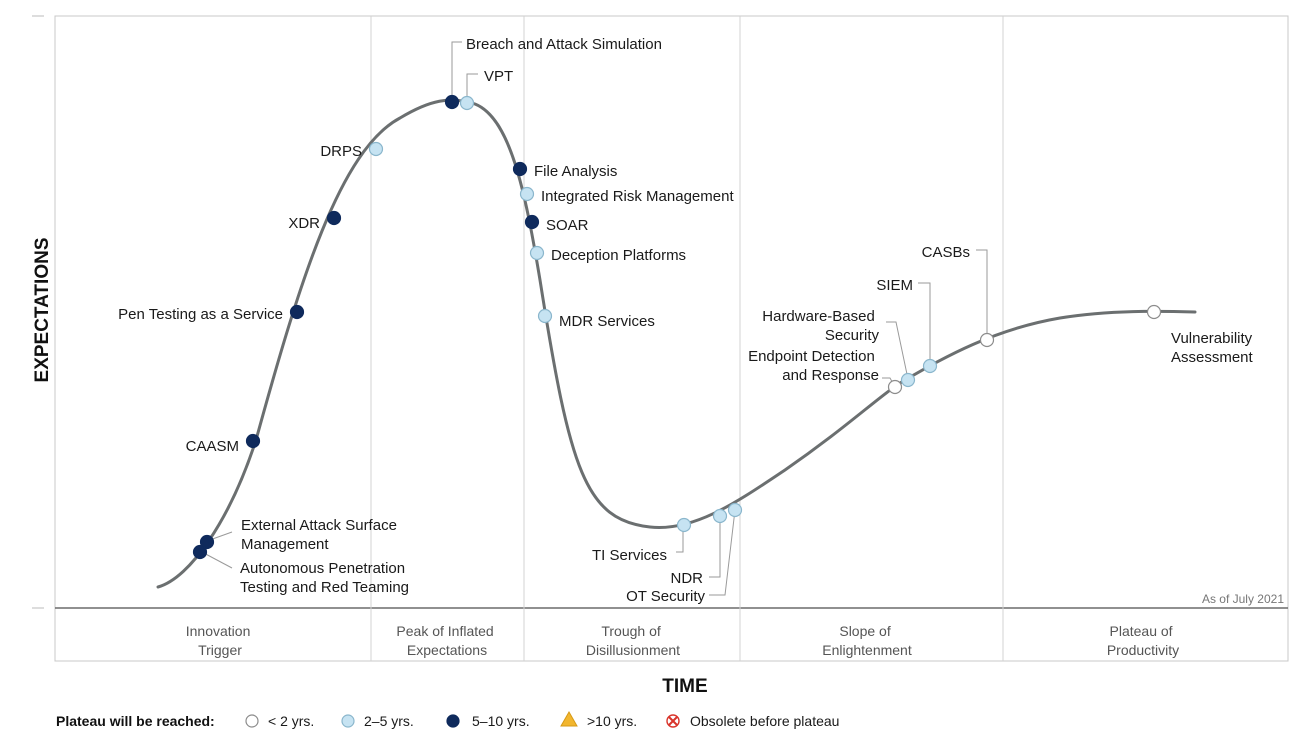 The height and width of the screenshot is (754, 1308). What do you see at coordinates (715, 547) in the screenshot?
I see `leader-ndr` at bounding box center [715, 547].